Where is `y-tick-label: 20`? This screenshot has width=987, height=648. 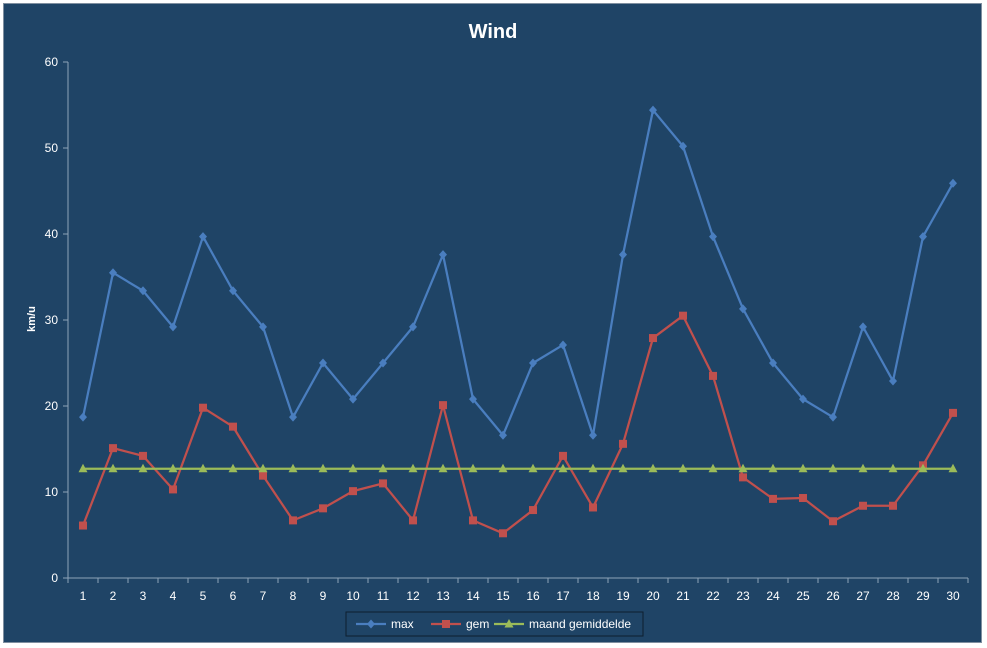 y-tick-label: 20 is located at coordinates (52, 406).